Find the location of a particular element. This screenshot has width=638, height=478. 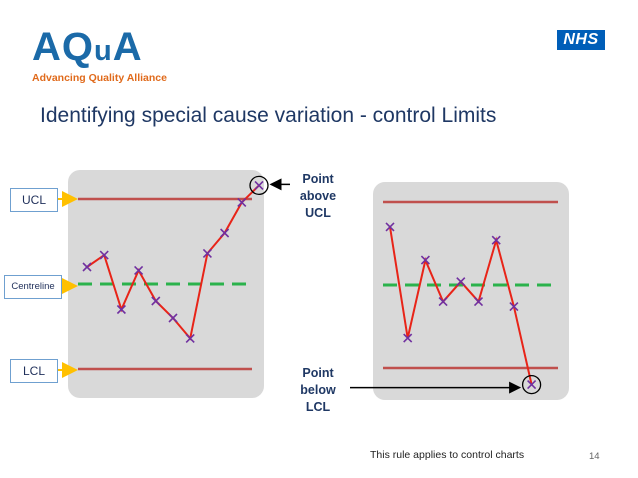

ucl-label: UCL is located at coordinates (34, 200).